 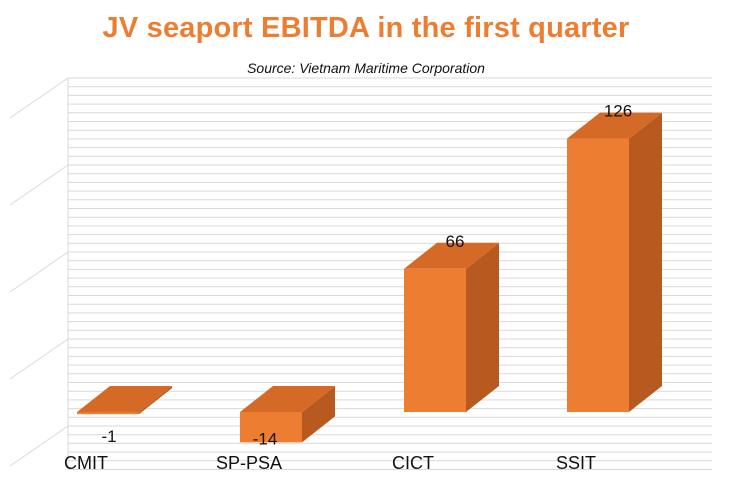 I want to click on x-tick-sp-psa: SP-PSA, so click(x=249, y=463).